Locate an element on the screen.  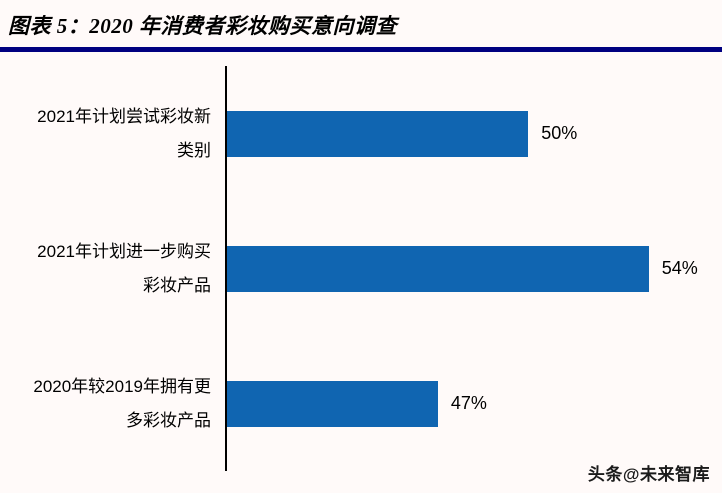
figure-header: 图表 5：2020 年消费者彩妆购买意向调查 is located at coordinates (361, 26).